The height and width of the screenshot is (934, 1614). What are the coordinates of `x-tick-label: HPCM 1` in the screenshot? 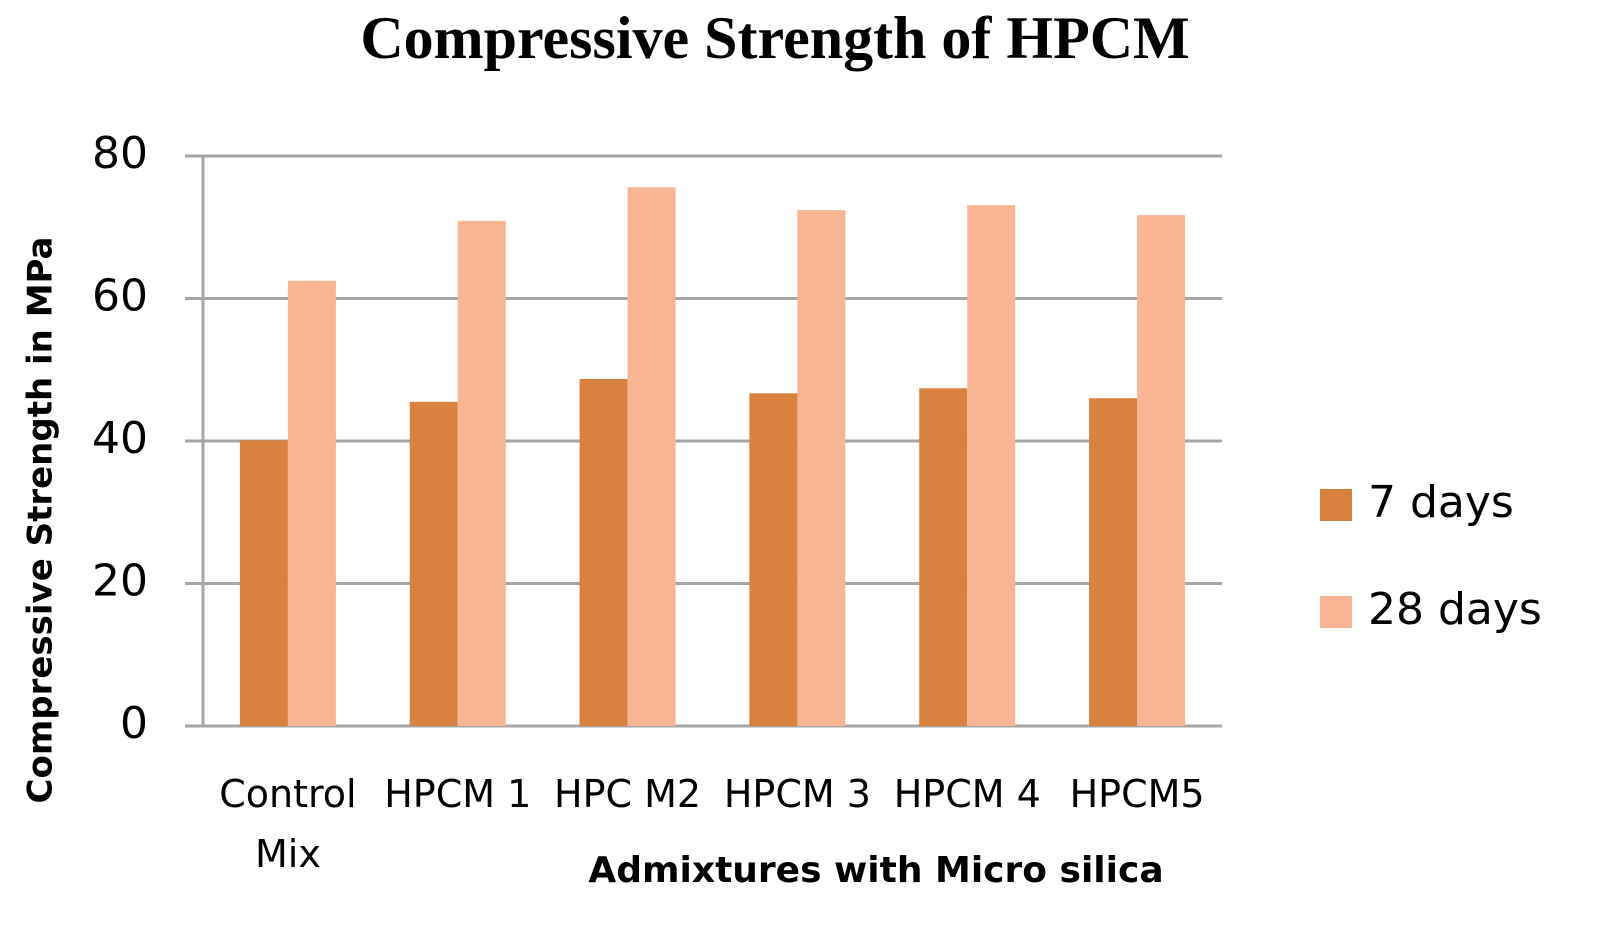 It's located at (458, 794).